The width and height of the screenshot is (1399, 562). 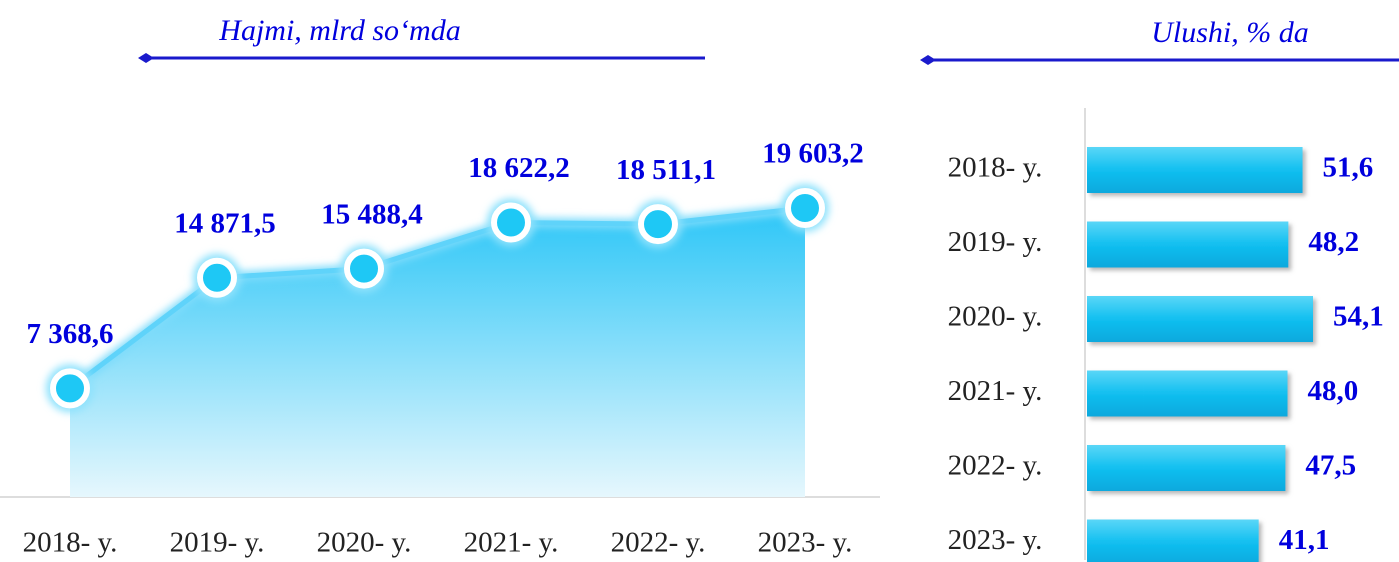 I want to click on chart-title: Hajmi, mlrd so‘mda, so click(x=339, y=30).